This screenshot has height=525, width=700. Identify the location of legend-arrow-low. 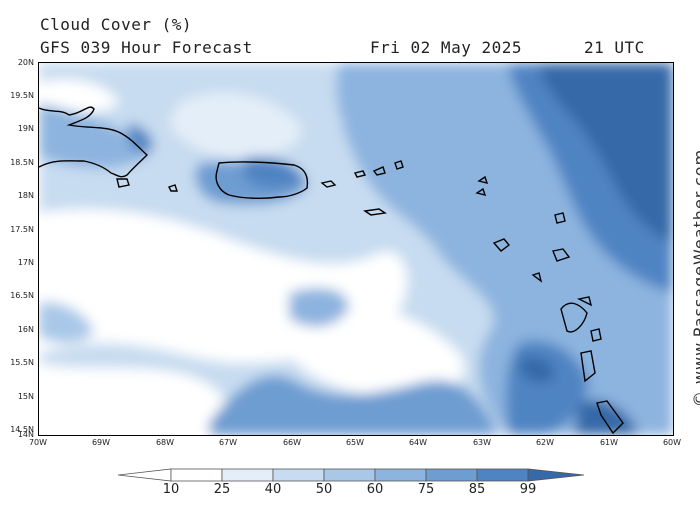
(145, 475).